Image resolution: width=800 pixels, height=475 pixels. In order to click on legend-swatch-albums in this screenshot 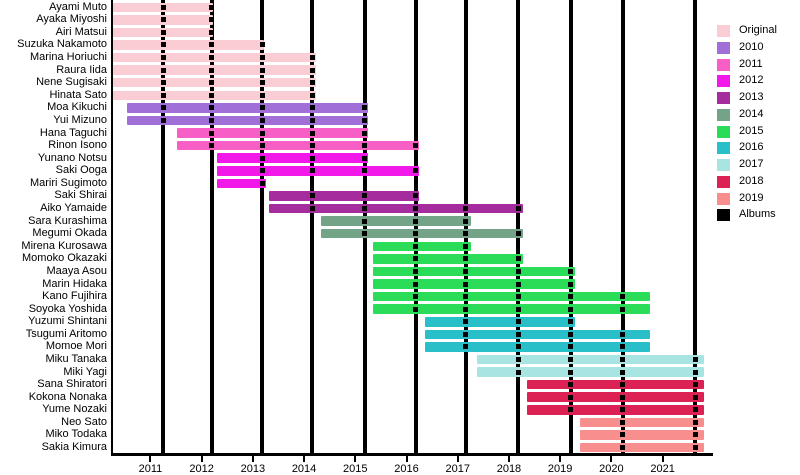, I will do `click(723, 215)`.